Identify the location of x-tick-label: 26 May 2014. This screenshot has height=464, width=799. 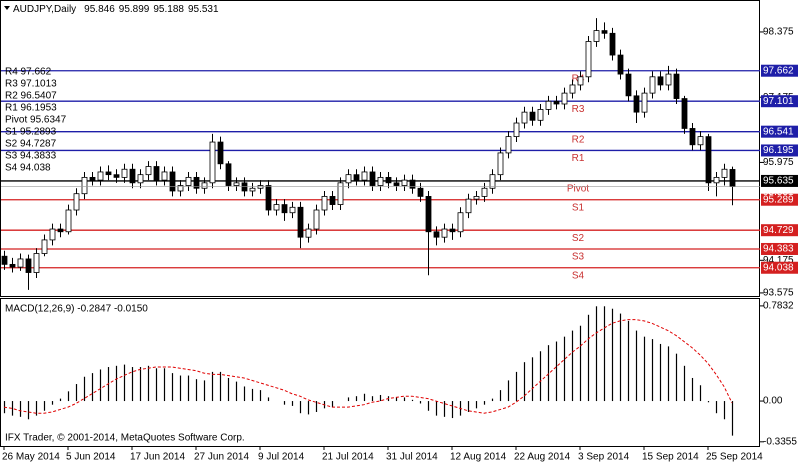
(31, 457).